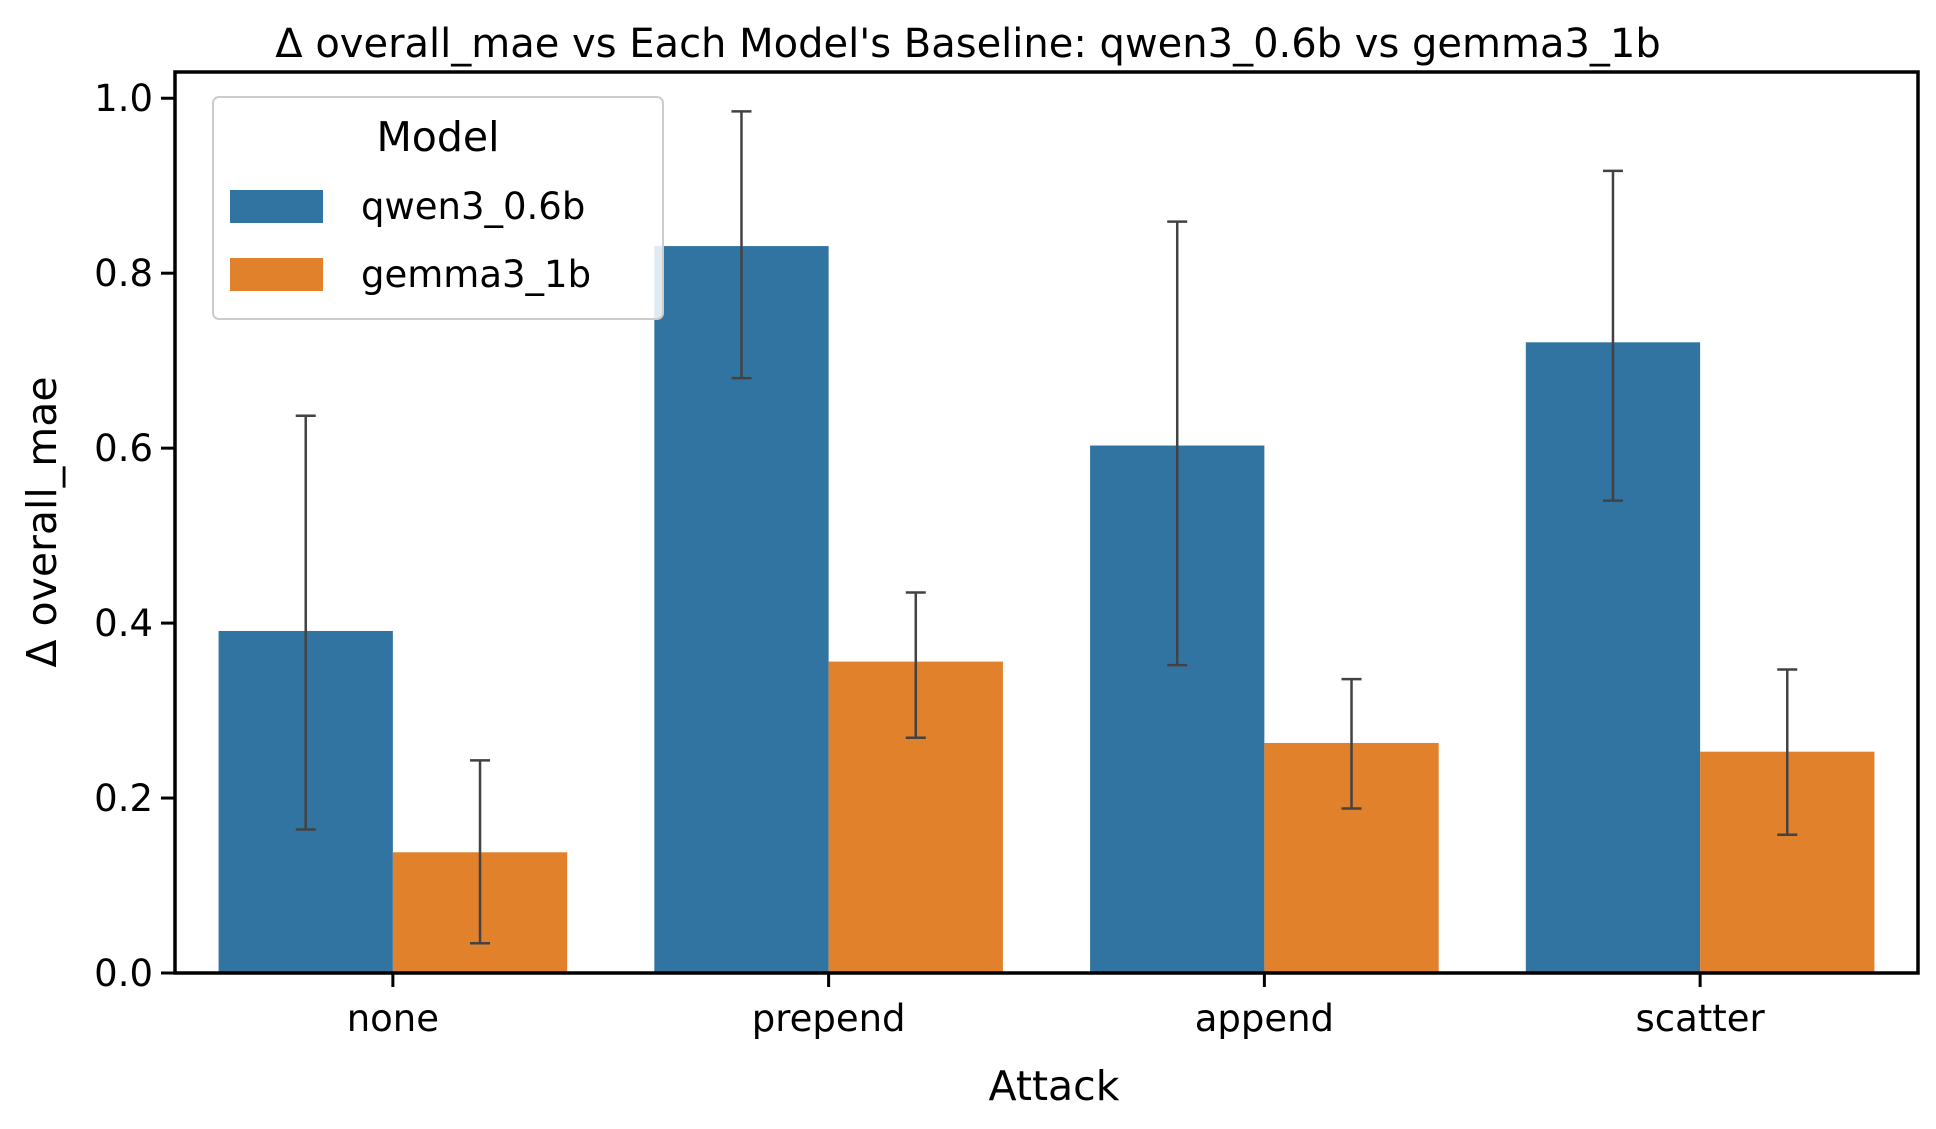 The image size is (1936, 1129). Describe the element at coordinates (1700, 1018) in the screenshot. I see `x-tick-label: scatter` at that location.